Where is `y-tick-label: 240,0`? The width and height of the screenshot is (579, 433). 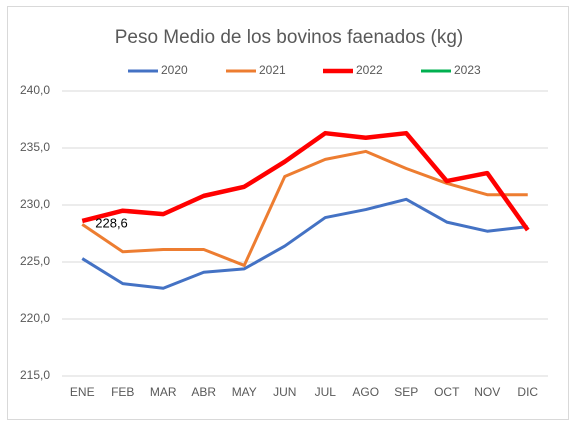 y-tick-label: 240,0 is located at coordinates (35, 90).